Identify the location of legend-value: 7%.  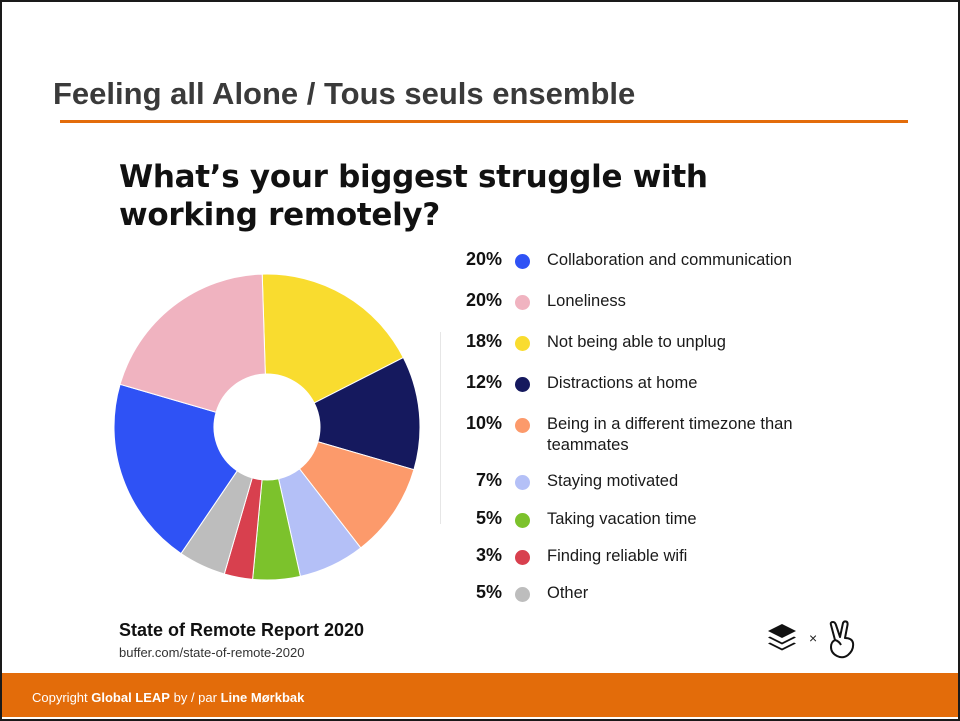
(488, 480).